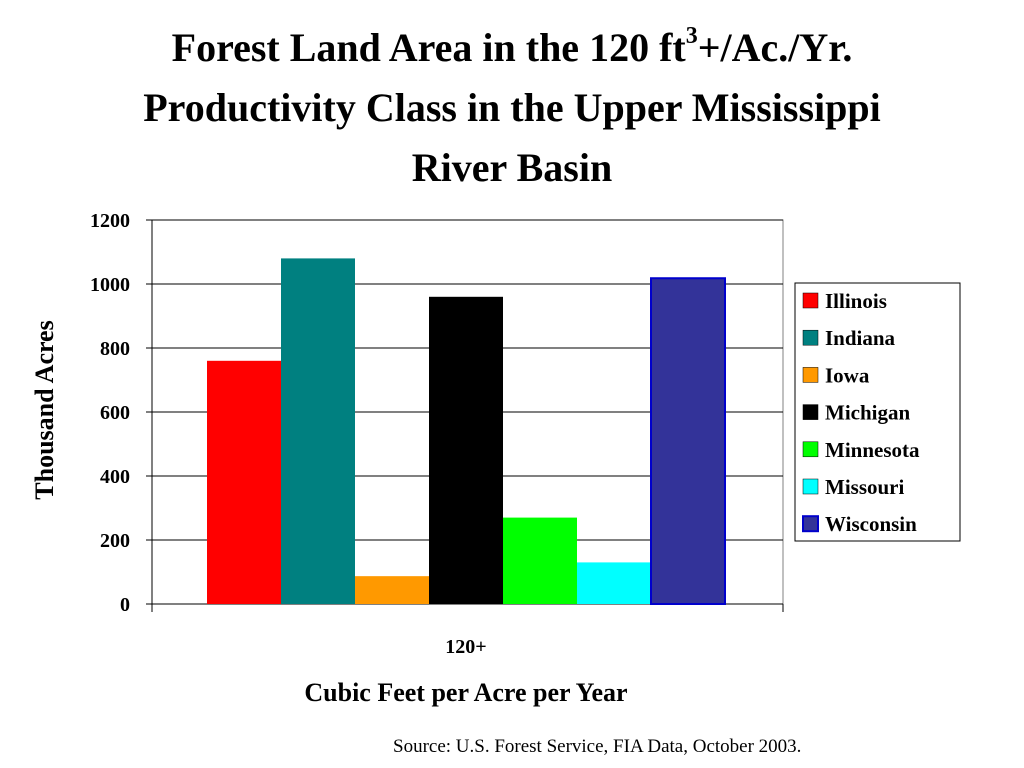 The image size is (1024, 768). What do you see at coordinates (871, 524) in the screenshot?
I see `legend-label-wisconsin: Wisconsin` at bounding box center [871, 524].